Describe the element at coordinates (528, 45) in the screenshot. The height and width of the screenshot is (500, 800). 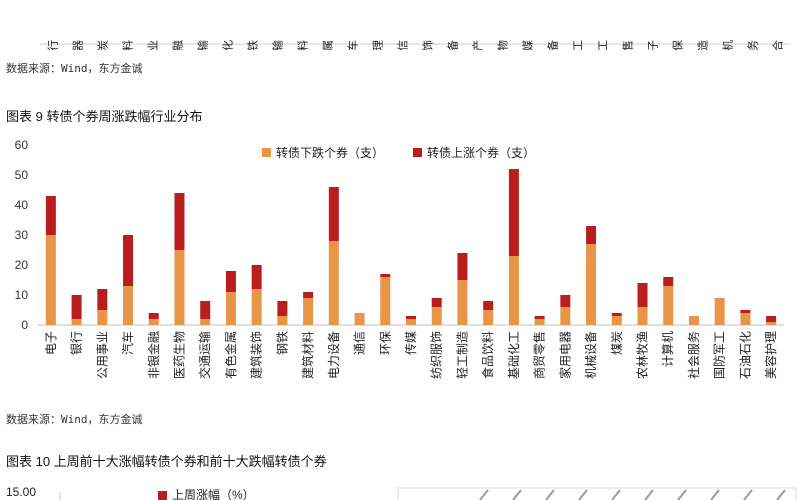
I see `top-strip-label: 传媒` at that location.